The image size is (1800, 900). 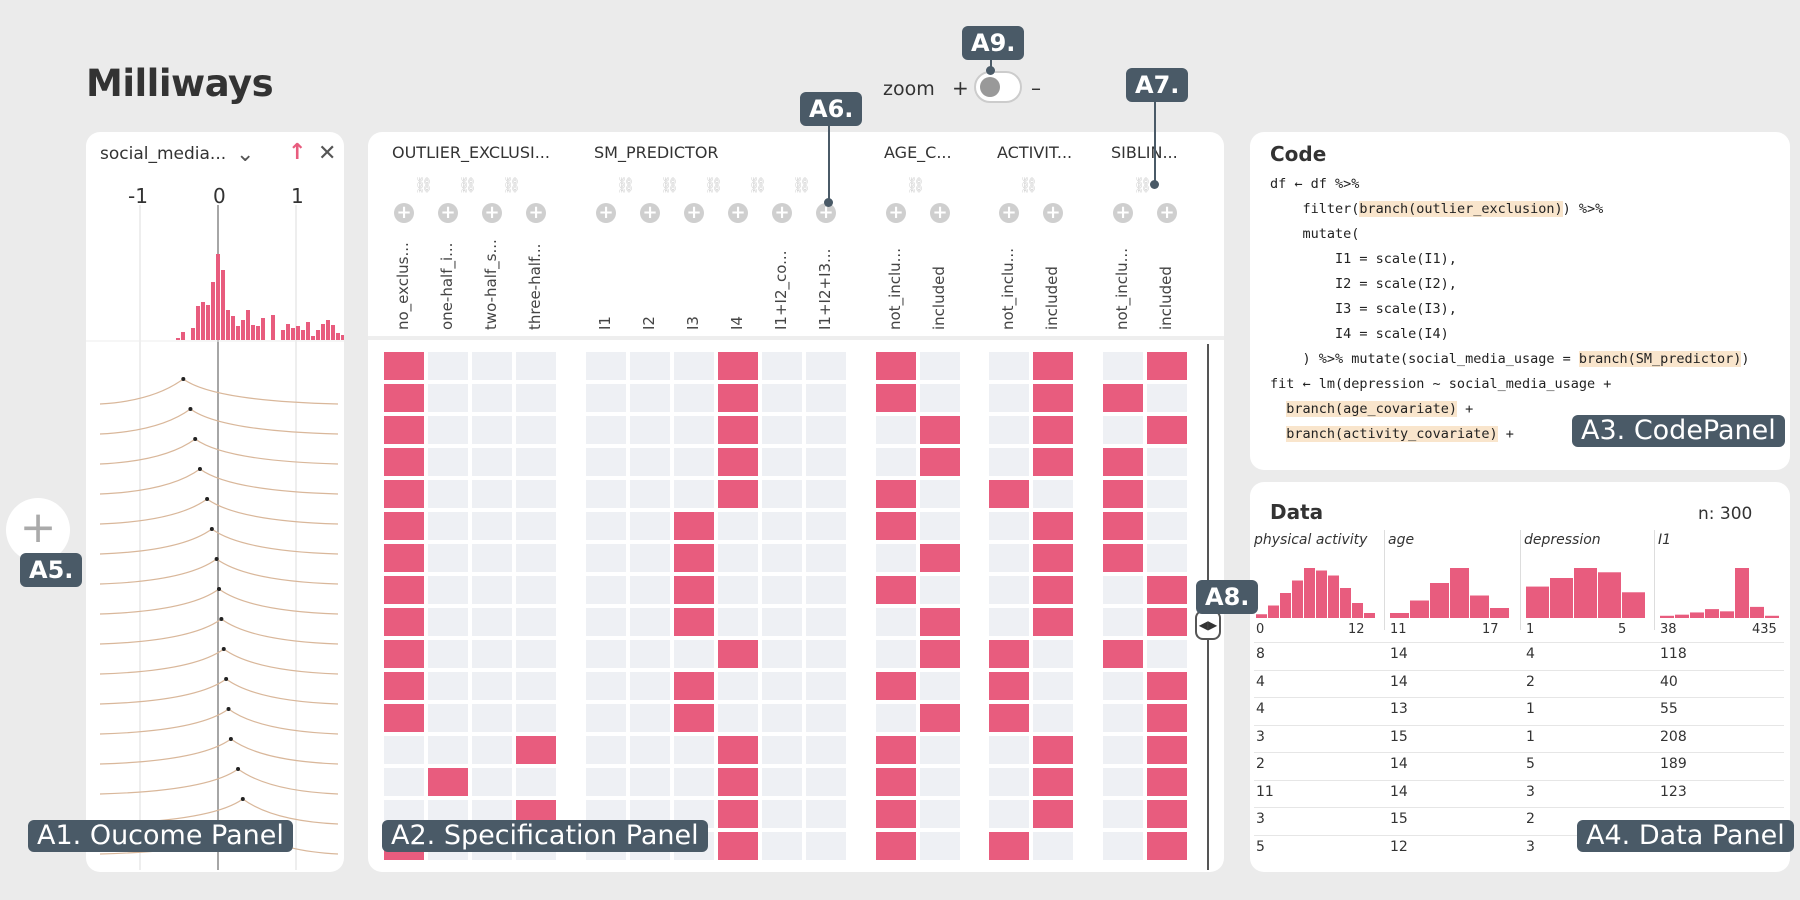 I want to click on data-cell: 208, so click(x=1673, y=736).